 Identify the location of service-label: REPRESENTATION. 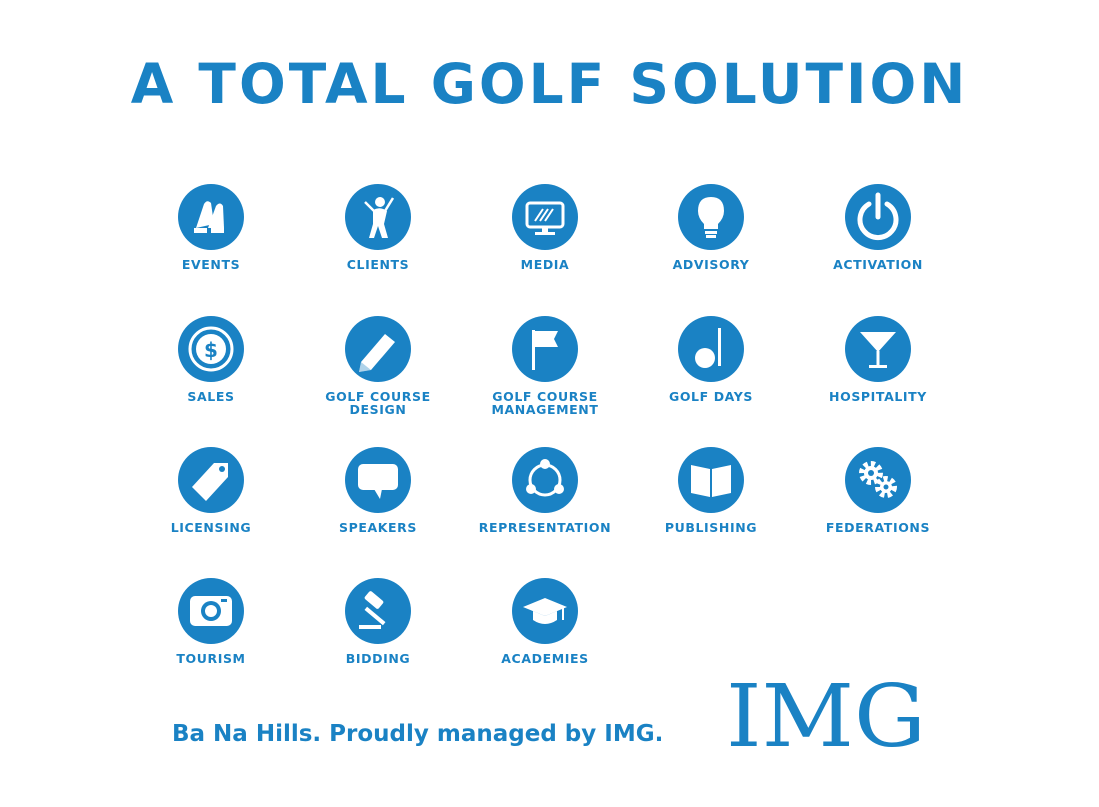
(545, 527).